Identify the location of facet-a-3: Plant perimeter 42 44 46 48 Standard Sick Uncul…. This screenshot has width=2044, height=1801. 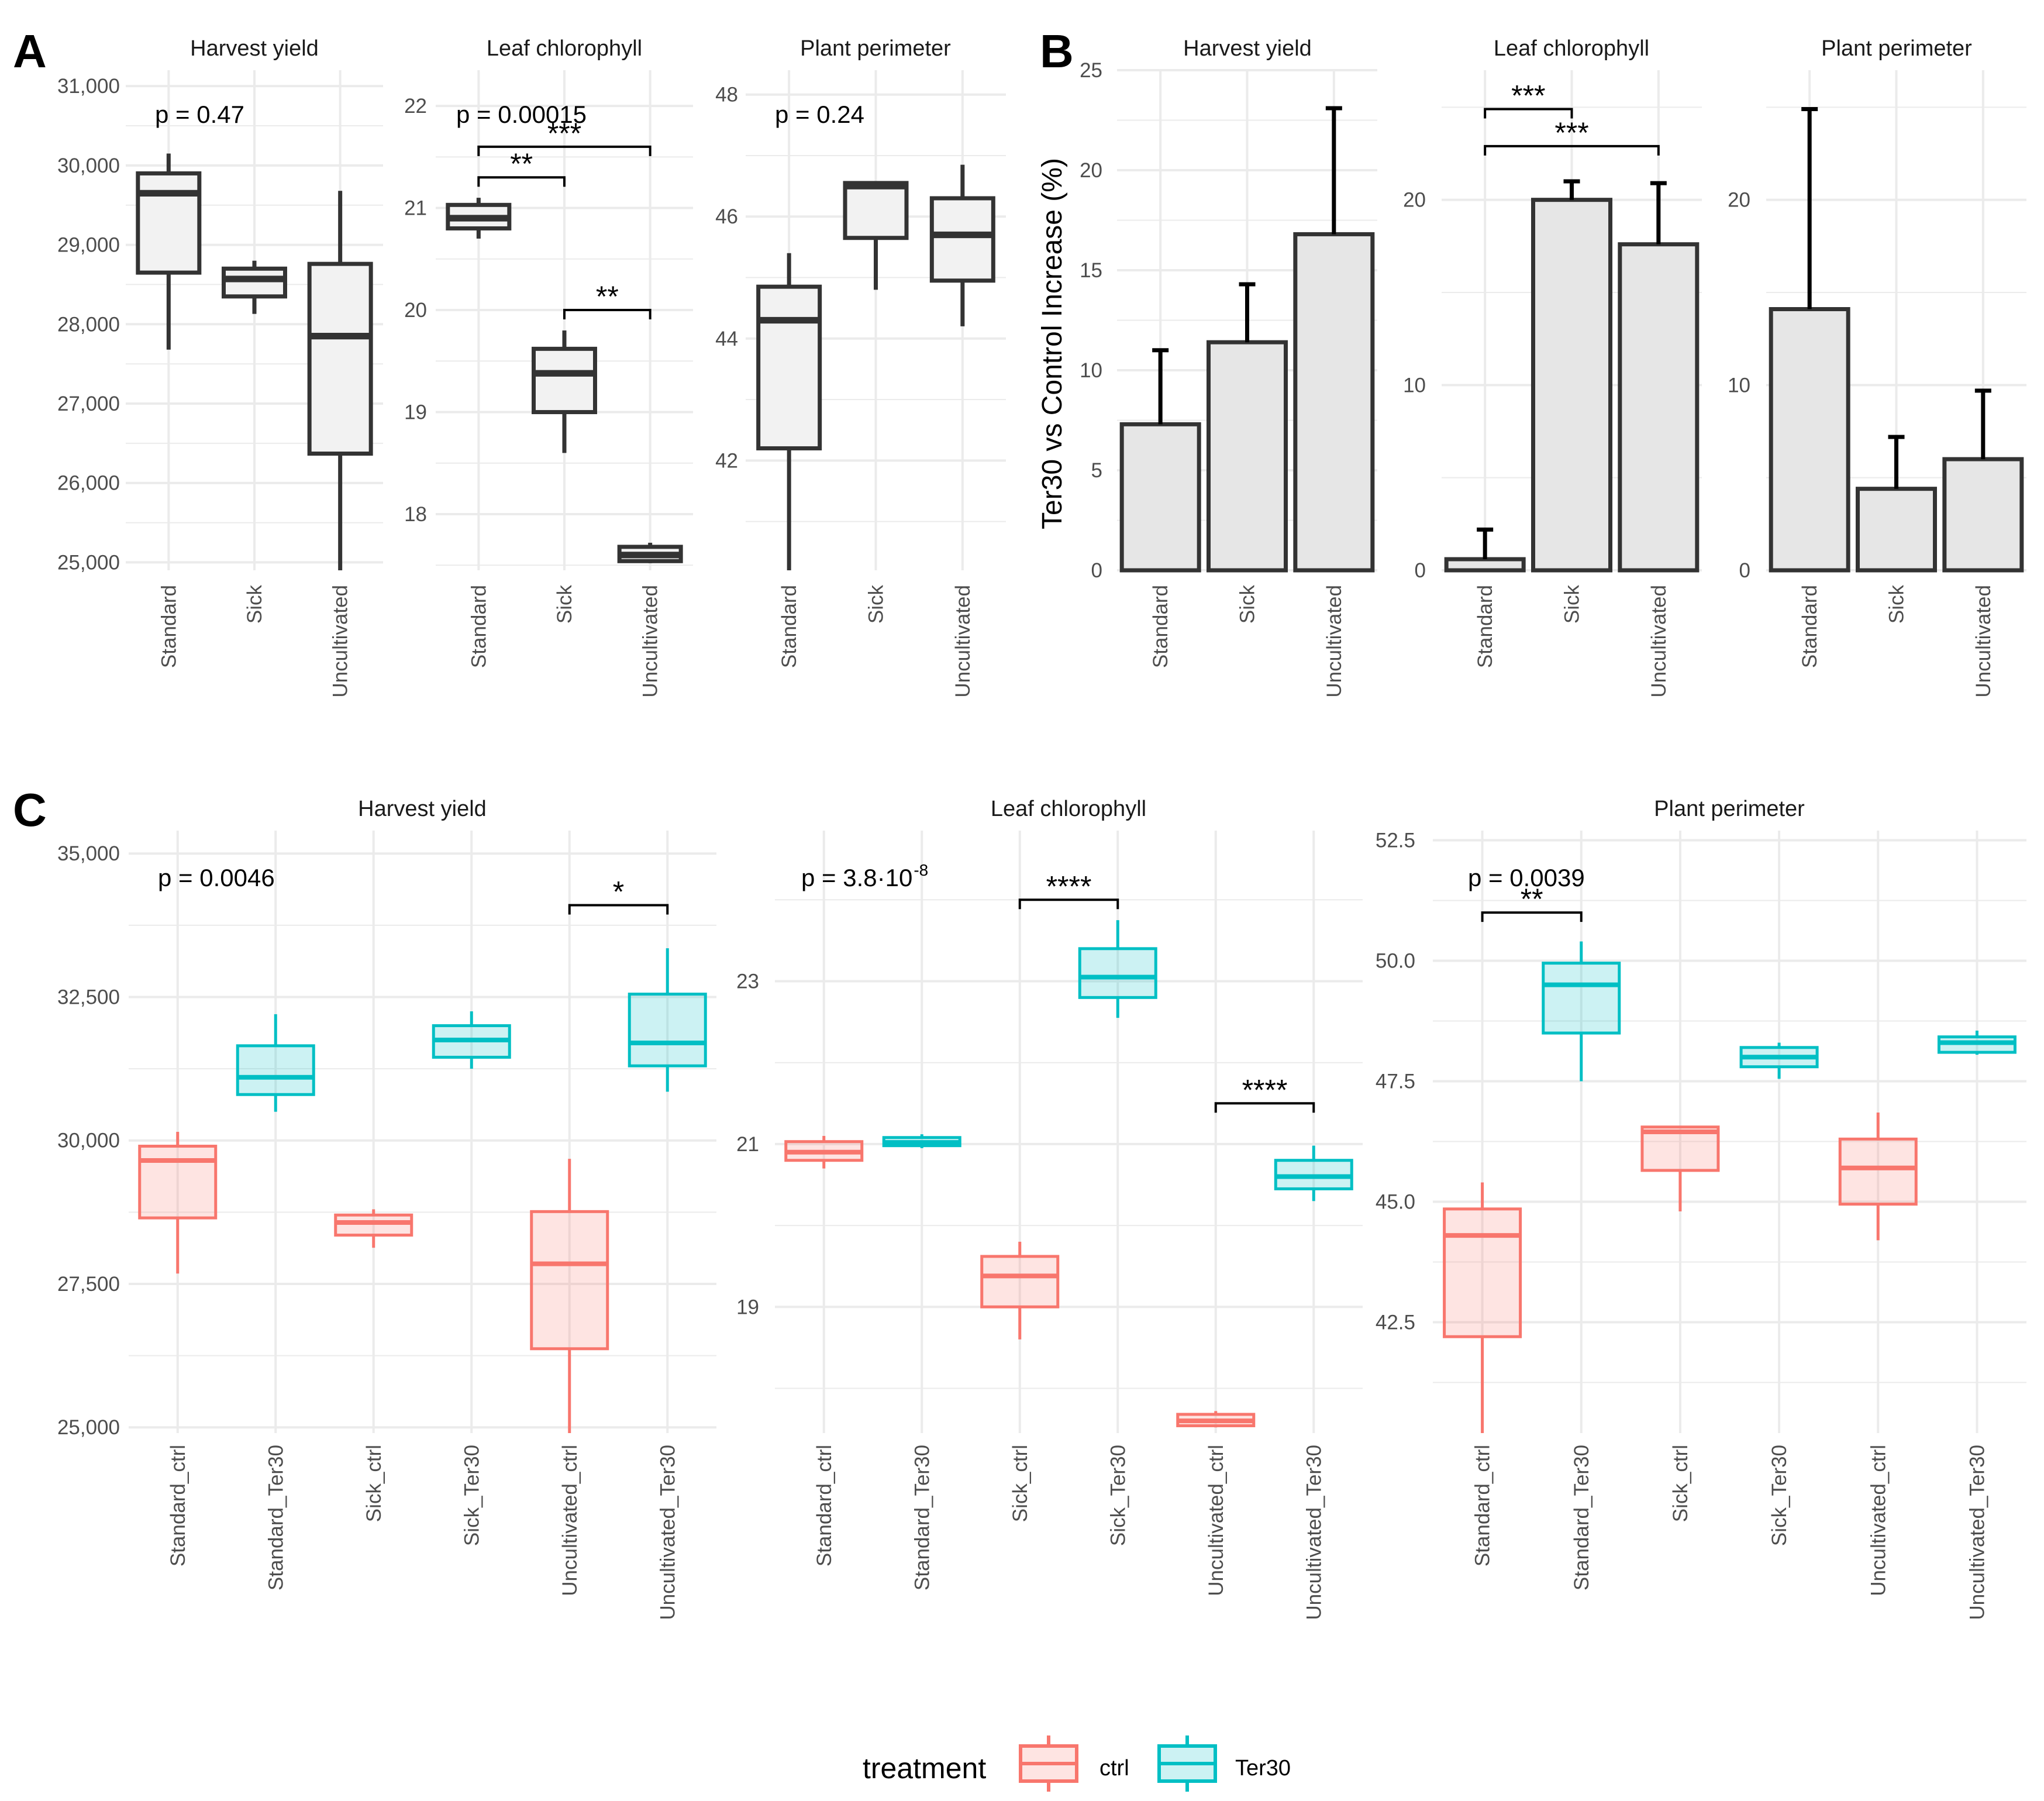
(861, 367).